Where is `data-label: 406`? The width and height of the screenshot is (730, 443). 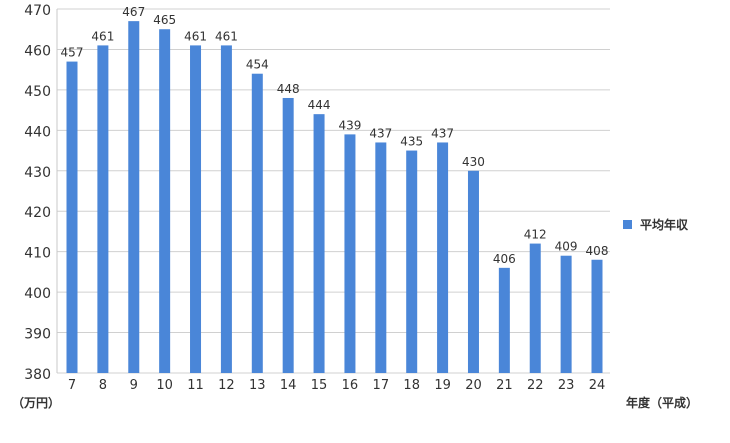
data-label: 406 is located at coordinates (504, 259).